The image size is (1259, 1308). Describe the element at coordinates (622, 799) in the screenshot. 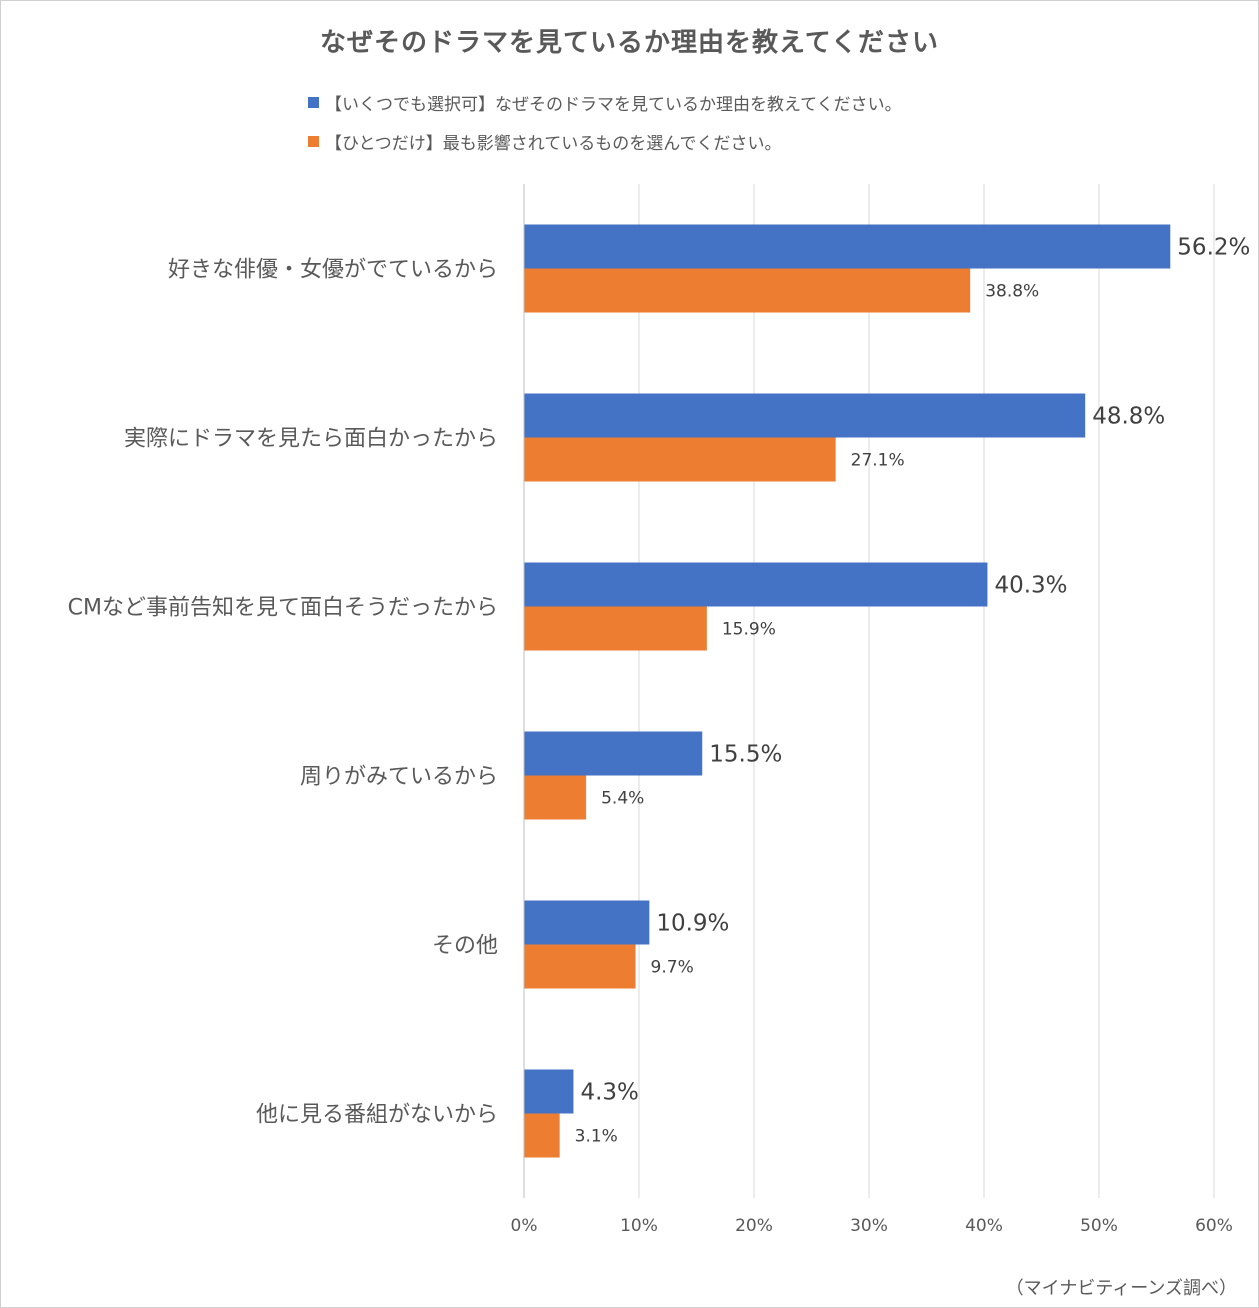

I see `data-label-single-4: 5.4%` at that location.